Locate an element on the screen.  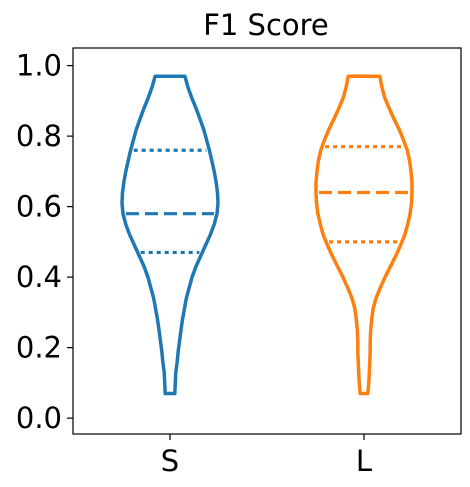
y-axis: 0.0 0.2 0.4 0.6 0.8 1.0 is located at coordinates (44, 242).